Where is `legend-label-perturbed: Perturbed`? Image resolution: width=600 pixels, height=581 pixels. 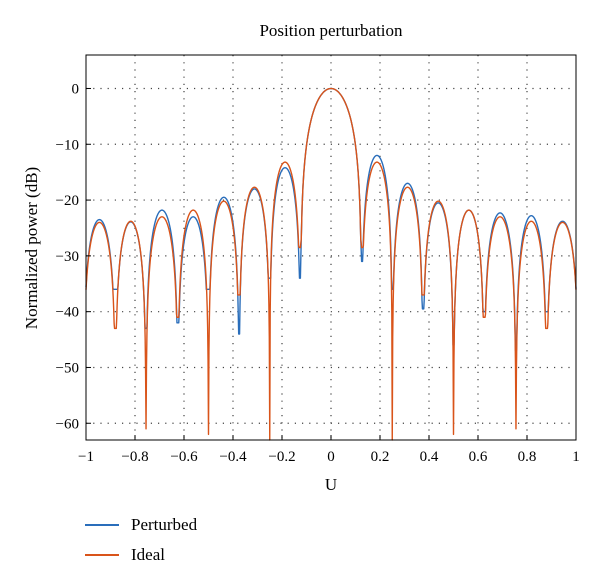
legend-label-perturbed: Perturbed is located at coordinates (164, 524).